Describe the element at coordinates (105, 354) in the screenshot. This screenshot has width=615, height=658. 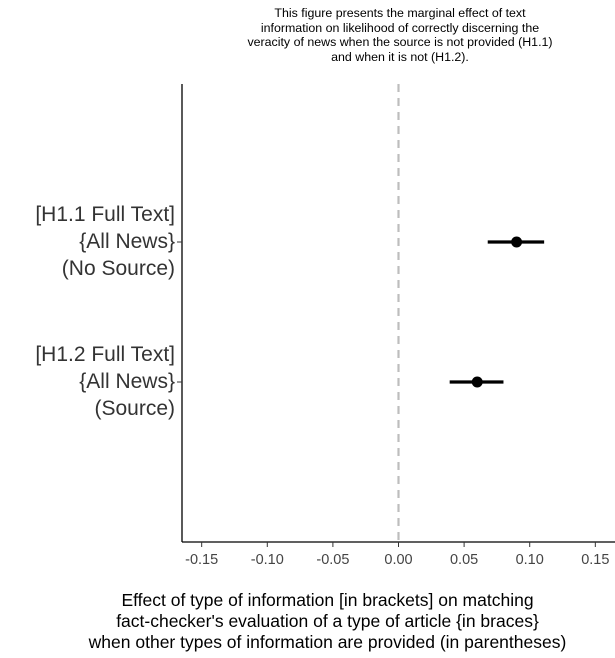
I see `y-category-label-line: [H1.2 Full Text]` at that location.